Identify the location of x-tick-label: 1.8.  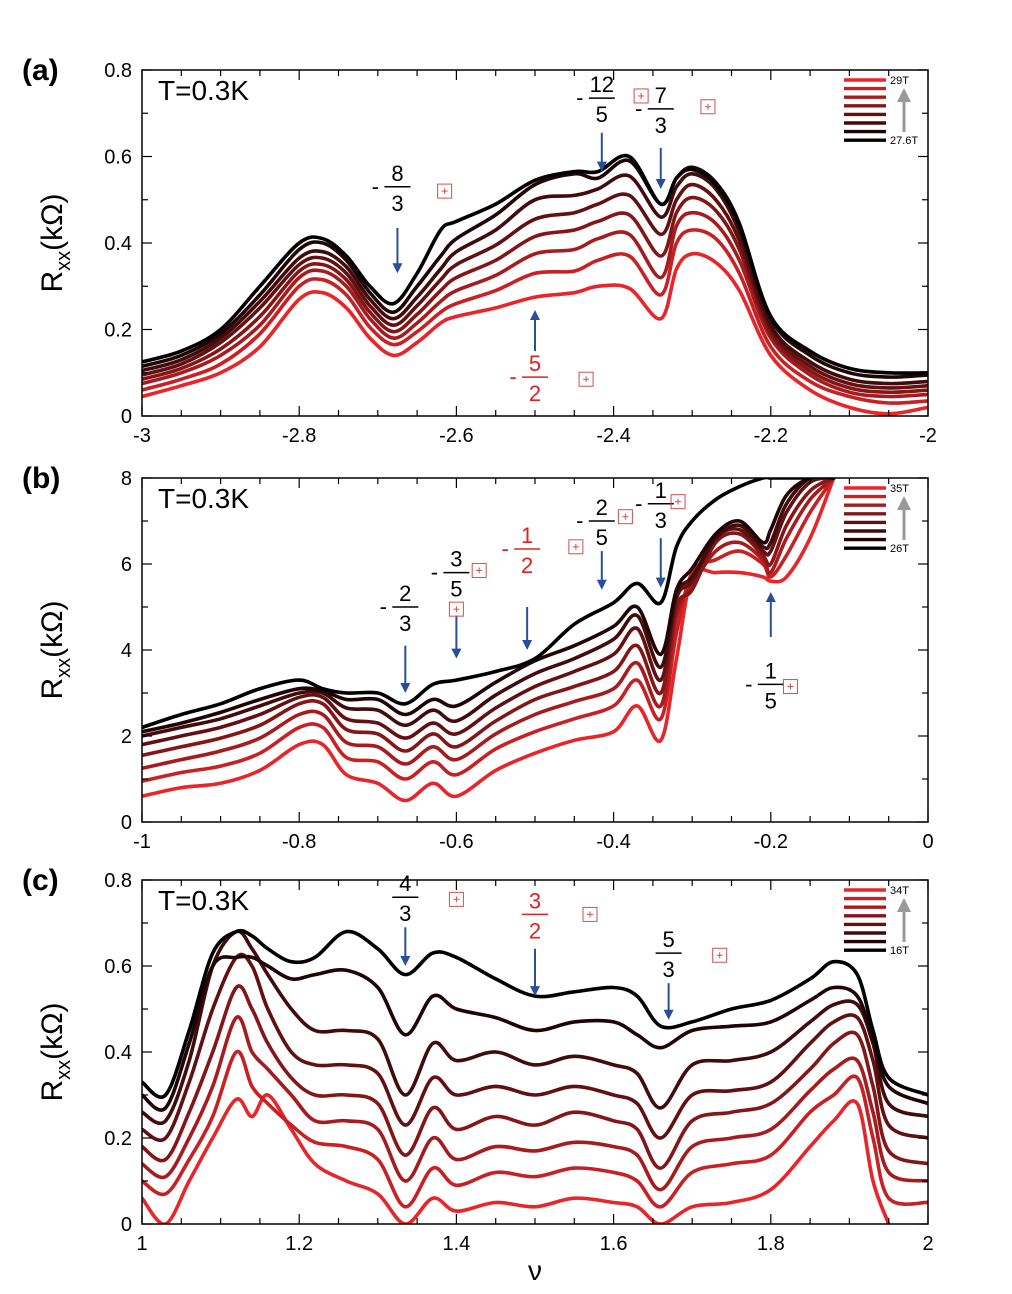
(771, 1244).